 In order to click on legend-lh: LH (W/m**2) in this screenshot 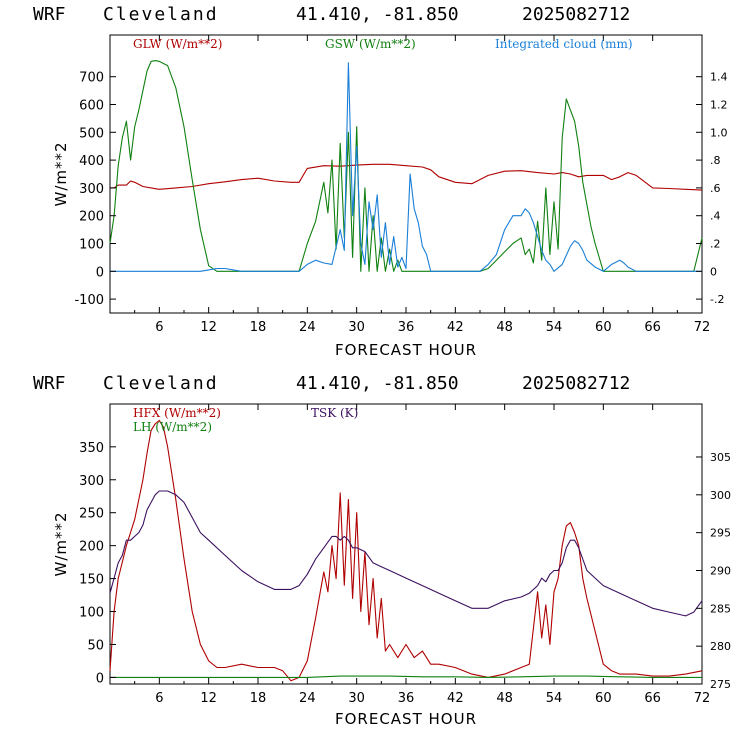, I will do `click(172, 427)`.